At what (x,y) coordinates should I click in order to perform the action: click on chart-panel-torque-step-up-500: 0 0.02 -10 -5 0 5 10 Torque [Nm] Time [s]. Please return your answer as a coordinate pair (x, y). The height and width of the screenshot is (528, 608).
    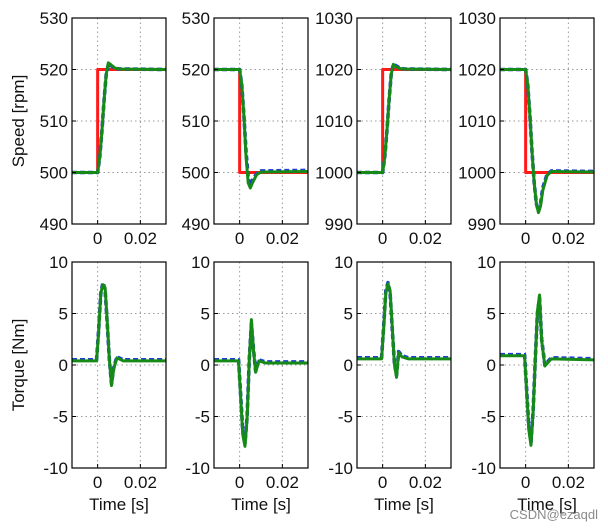
    Looking at the image, I should click on (88, 383).